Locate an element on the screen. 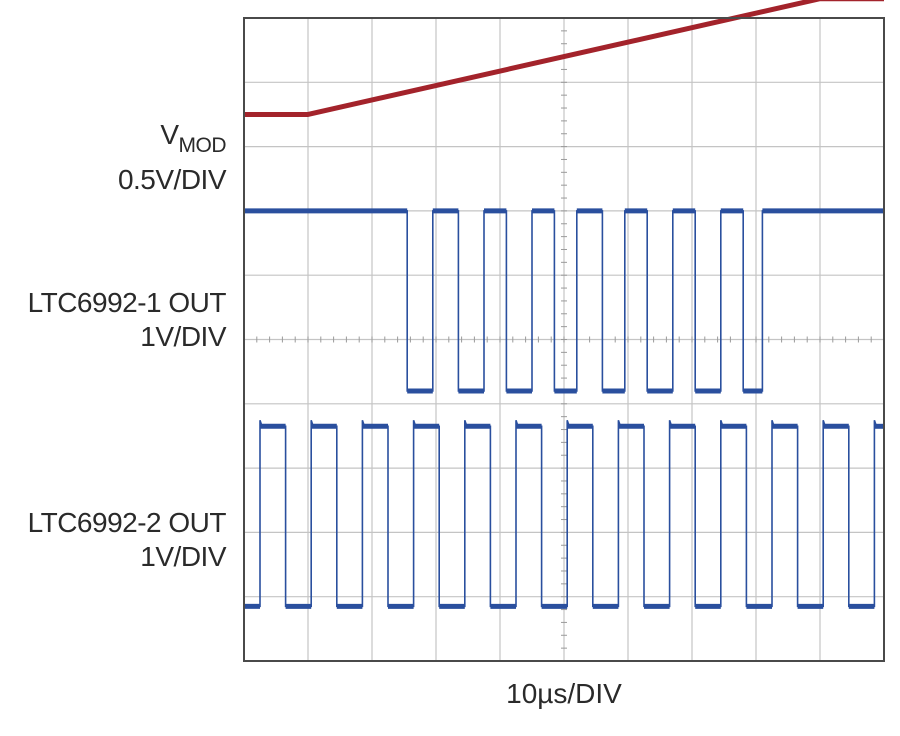 This screenshot has width=900, height=736. ltc6992-1-name: LTC6992-1 OUT is located at coordinates (127, 302).